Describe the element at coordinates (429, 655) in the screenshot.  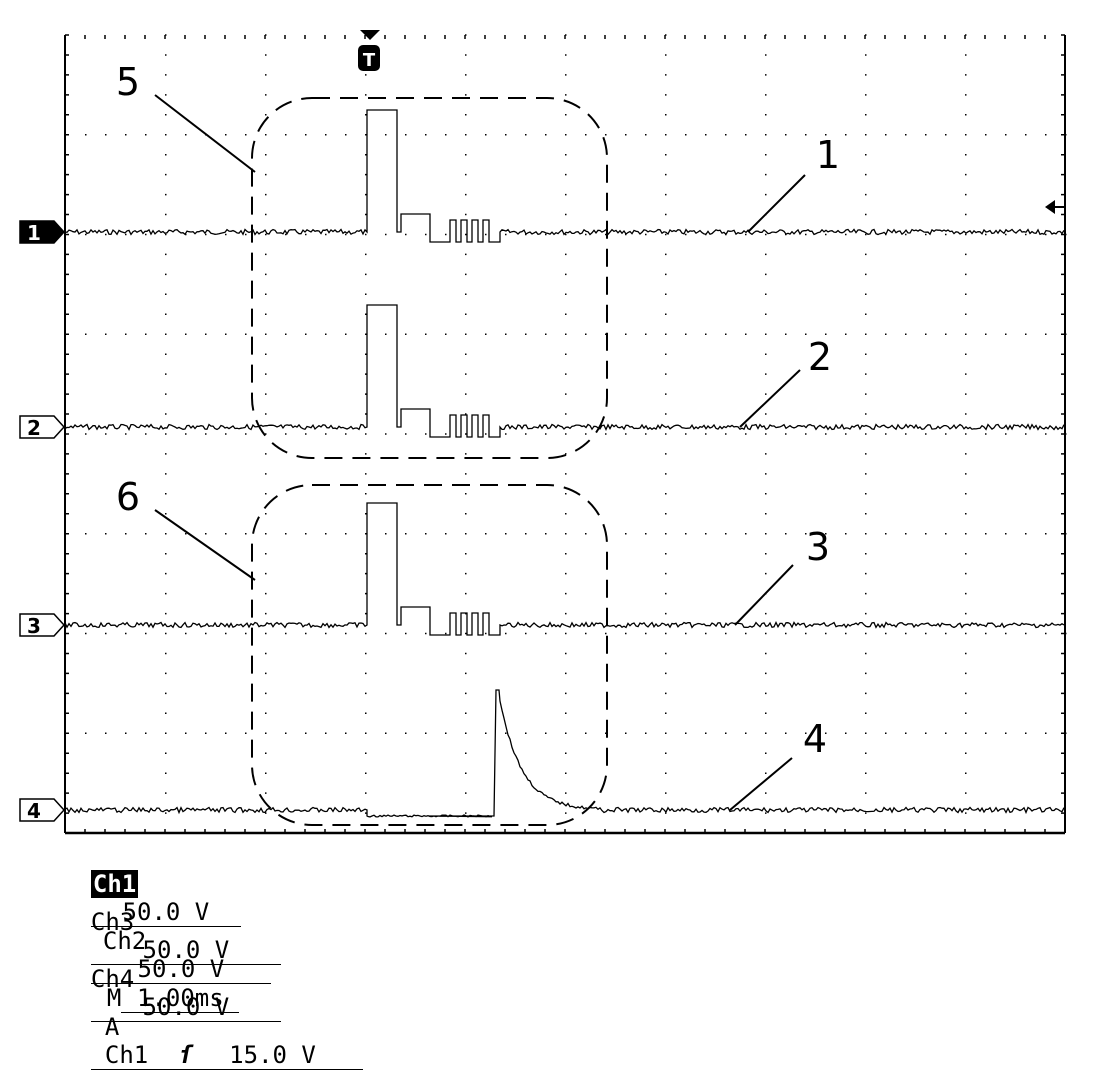
I see `region-6-box` at that location.